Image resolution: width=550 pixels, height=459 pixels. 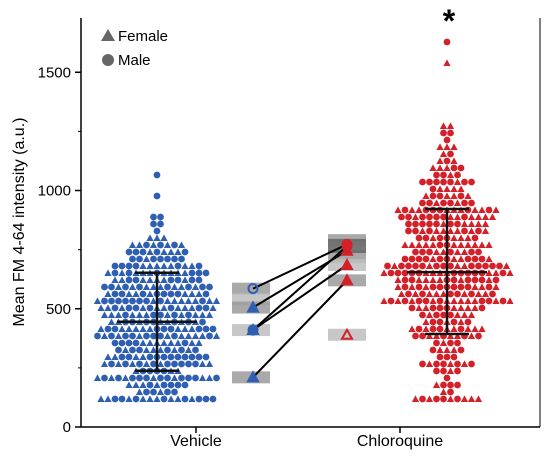 What do you see at coordinates (143, 36) in the screenshot?
I see `legend-female-label: Female` at bounding box center [143, 36].